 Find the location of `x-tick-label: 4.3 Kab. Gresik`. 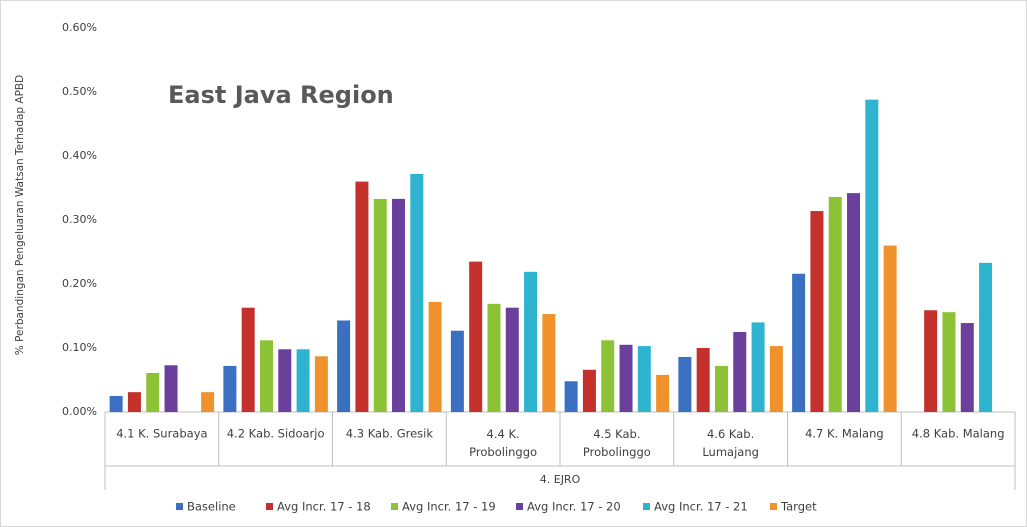

x-tick-label: 4.3 Kab. Gresik is located at coordinates (390, 434).